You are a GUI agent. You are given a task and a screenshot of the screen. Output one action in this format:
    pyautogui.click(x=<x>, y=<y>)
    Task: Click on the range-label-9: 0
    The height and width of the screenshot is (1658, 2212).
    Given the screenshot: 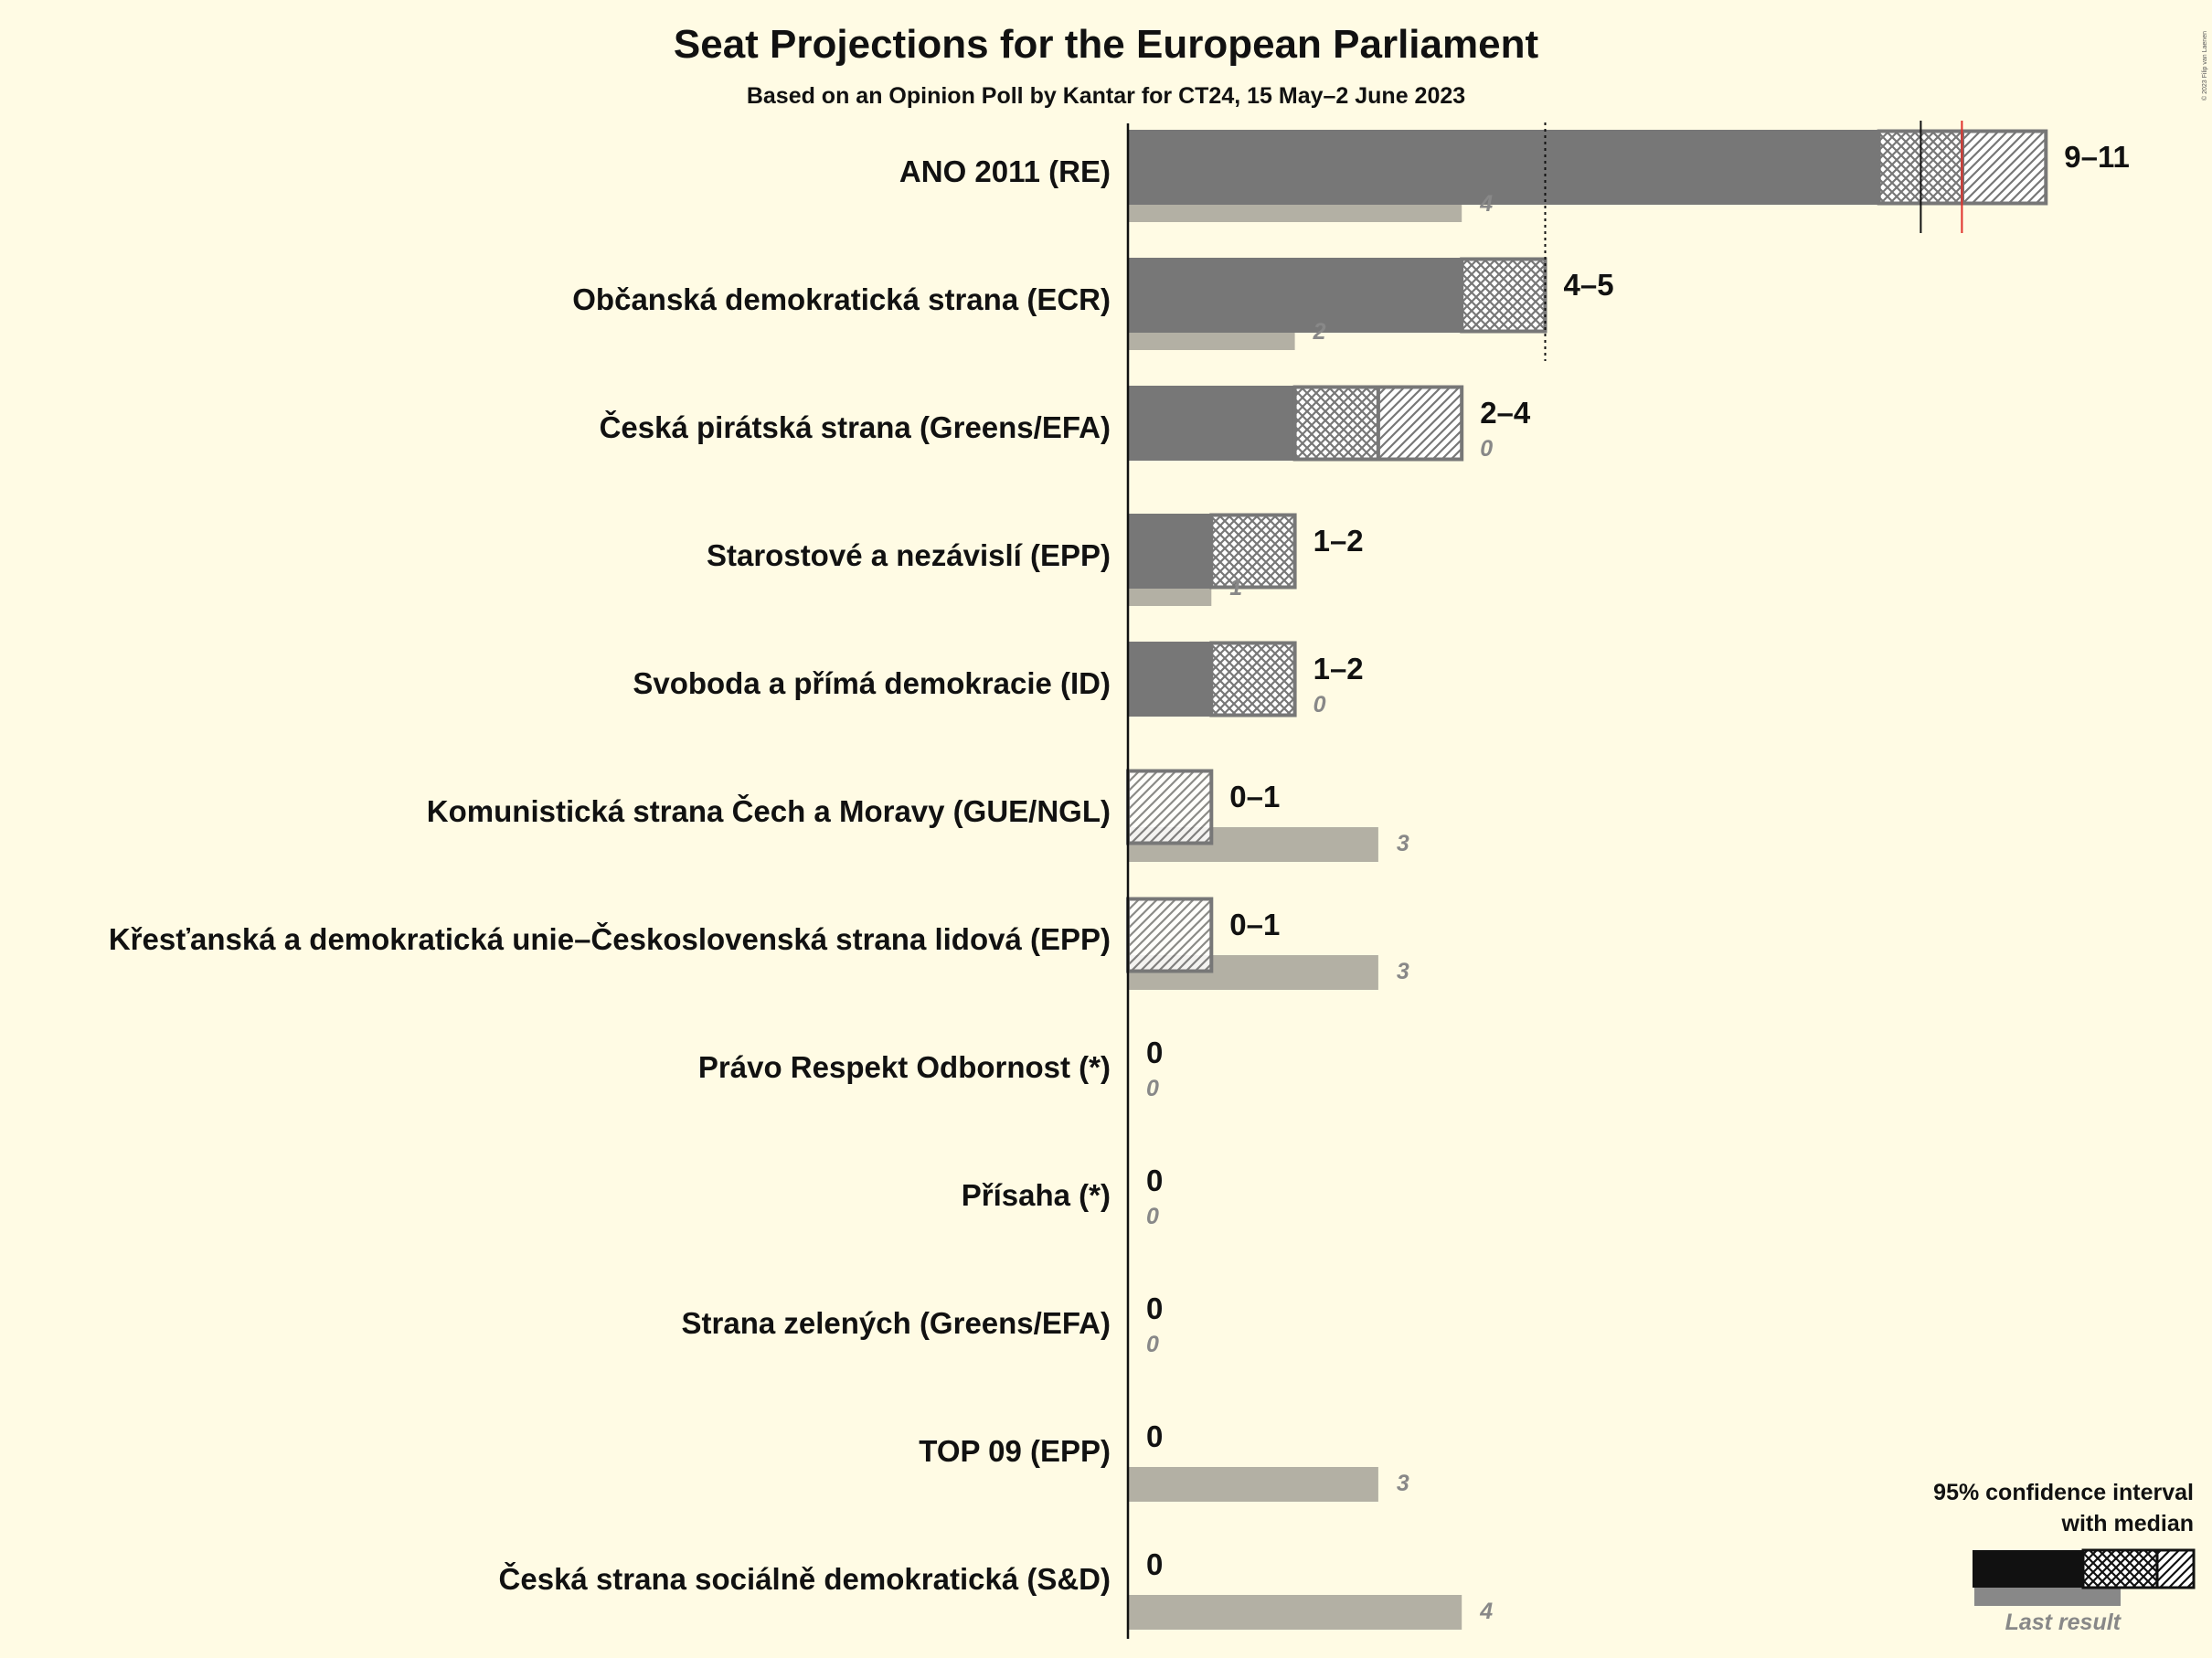 What is the action you would take?
    pyautogui.click(x=1154, y=1180)
    